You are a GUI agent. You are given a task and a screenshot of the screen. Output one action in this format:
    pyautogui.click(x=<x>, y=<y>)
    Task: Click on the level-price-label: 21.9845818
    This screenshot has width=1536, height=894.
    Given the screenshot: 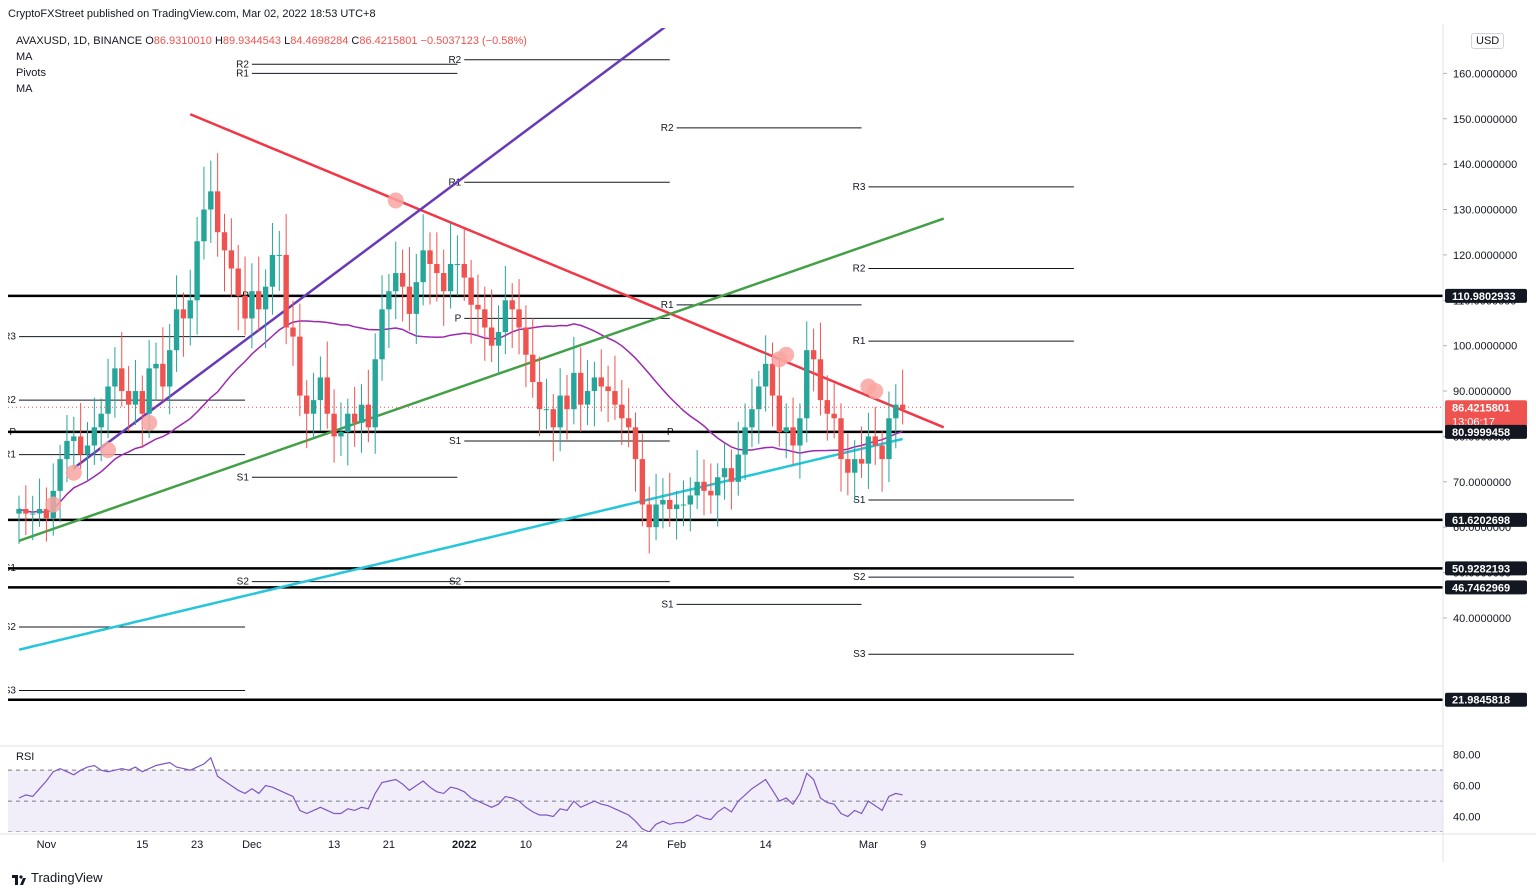 What is the action you would take?
    pyautogui.click(x=1486, y=699)
    